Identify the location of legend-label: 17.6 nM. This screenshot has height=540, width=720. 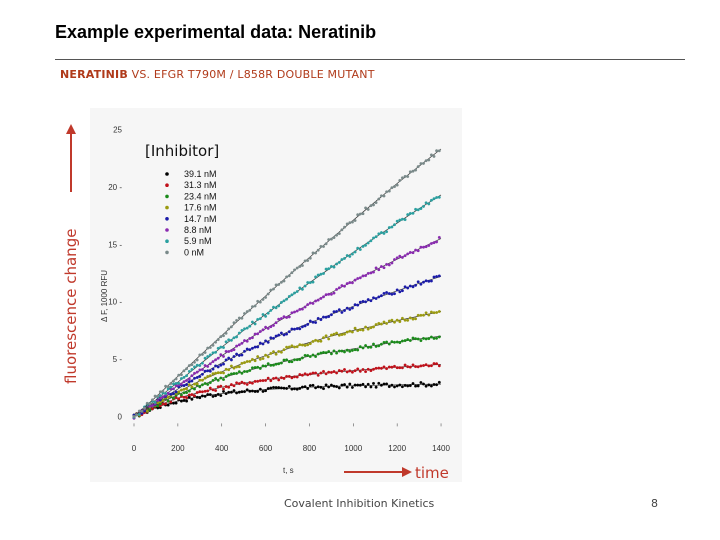
(200, 208).